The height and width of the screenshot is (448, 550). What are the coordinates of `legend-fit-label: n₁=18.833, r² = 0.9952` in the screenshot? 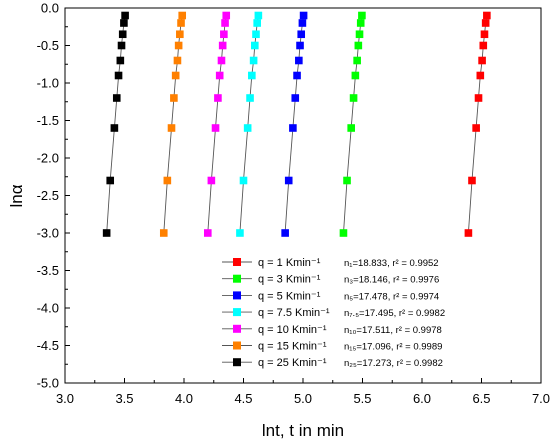 It's located at (391, 263).